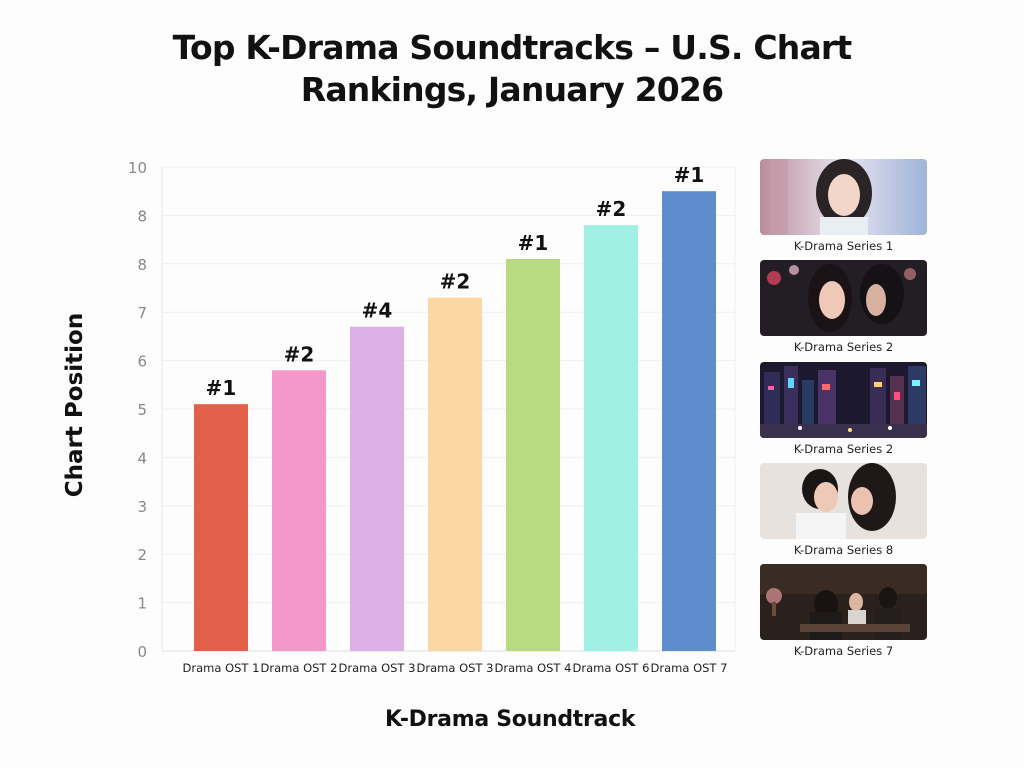 This screenshot has width=1024, height=768. I want to click on chart-title-line-2: Rankings, January 2026, so click(512, 89).